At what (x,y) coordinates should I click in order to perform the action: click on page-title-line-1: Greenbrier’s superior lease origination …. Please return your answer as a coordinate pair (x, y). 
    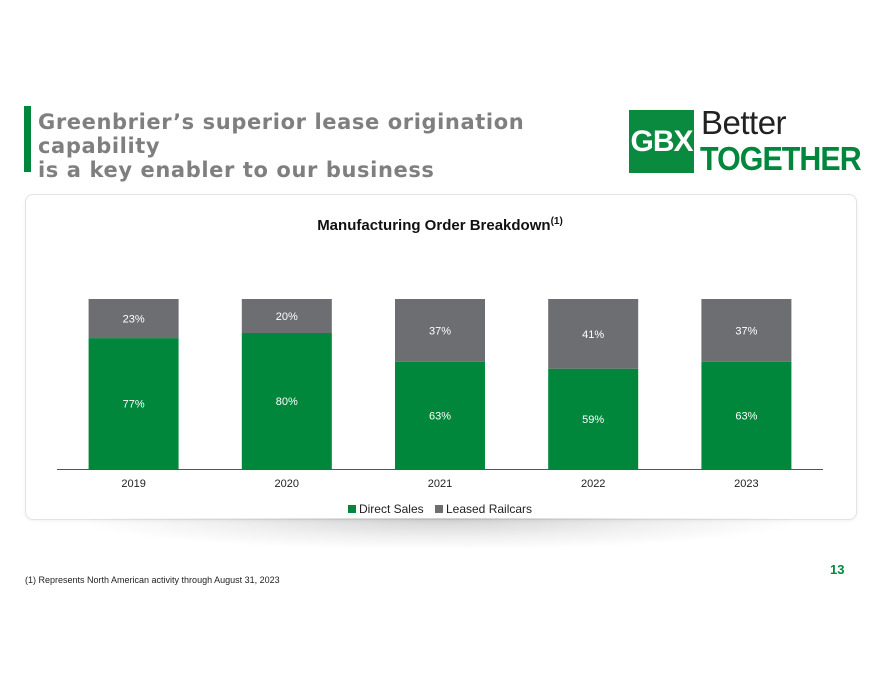
    Looking at the image, I should click on (281, 134).